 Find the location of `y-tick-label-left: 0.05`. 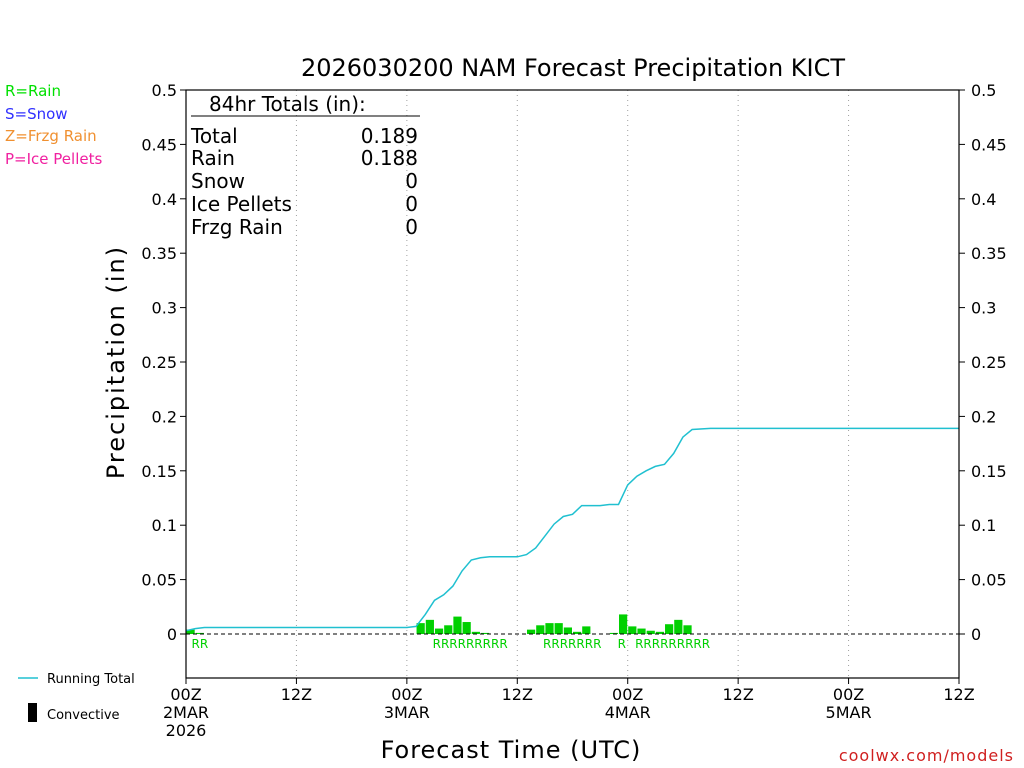

y-tick-label-left: 0.05 is located at coordinates (159, 580).